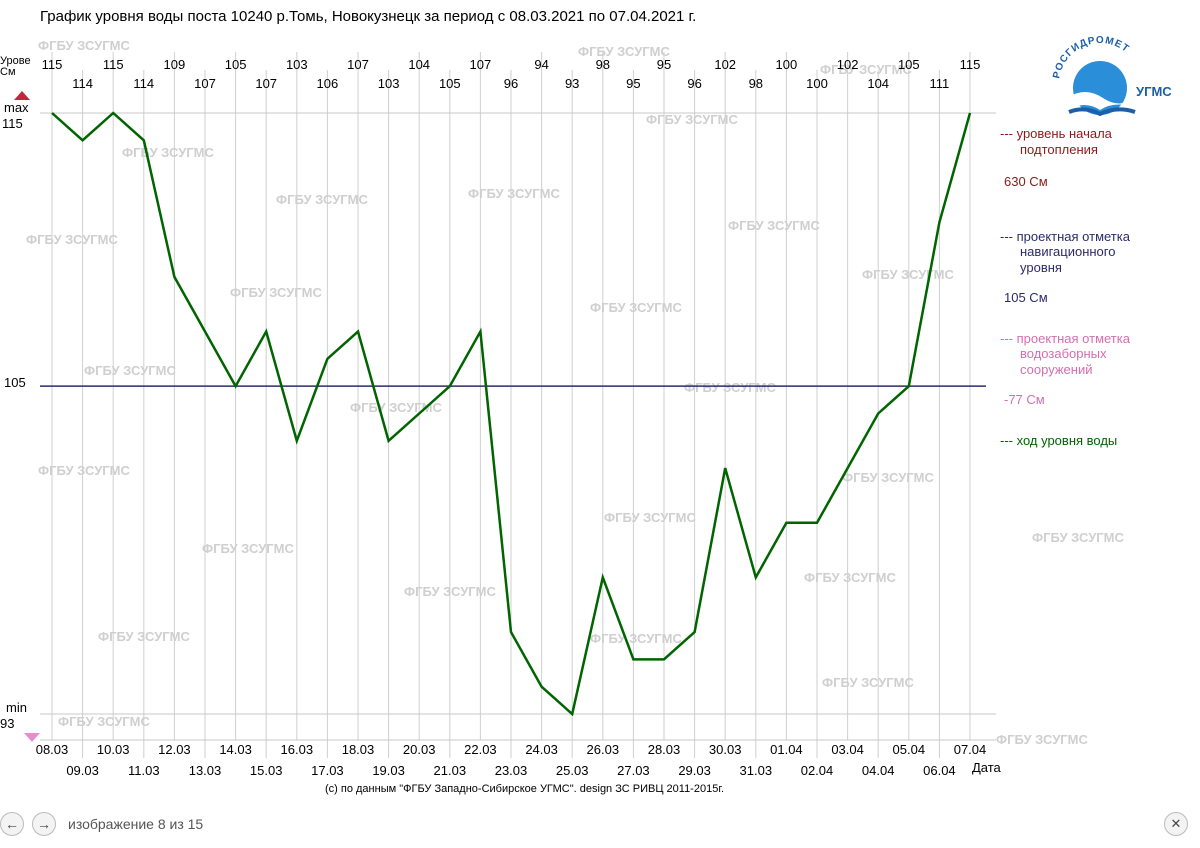 The image size is (1200, 848). What do you see at coordinates (939, 770) in the screenshot?
I see `x-tick-label: 06.04` at bounding box center [939, 770].